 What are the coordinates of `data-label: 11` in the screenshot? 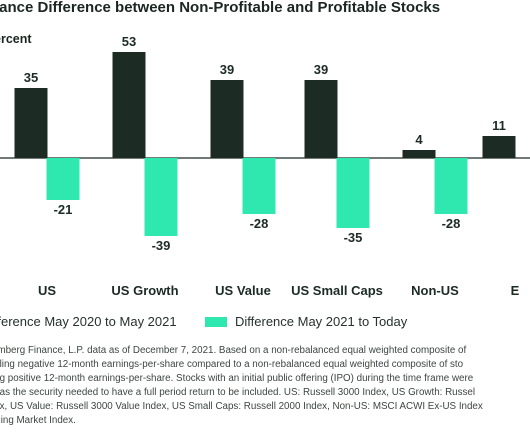 It's located at (499, 125).